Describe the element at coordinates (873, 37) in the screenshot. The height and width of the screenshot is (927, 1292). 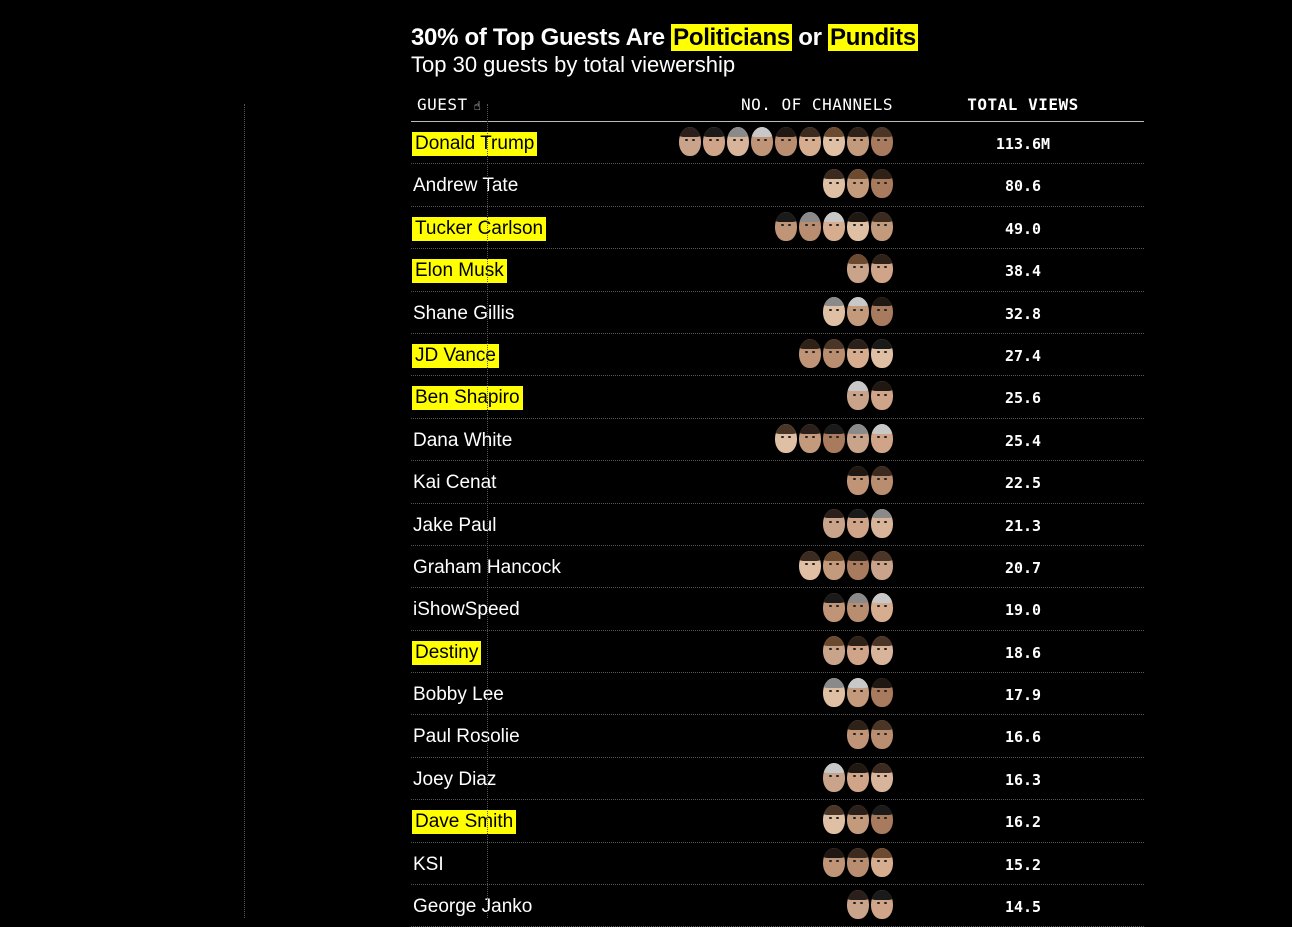
I see `title-highlight-pundits: Pundits` at that location.